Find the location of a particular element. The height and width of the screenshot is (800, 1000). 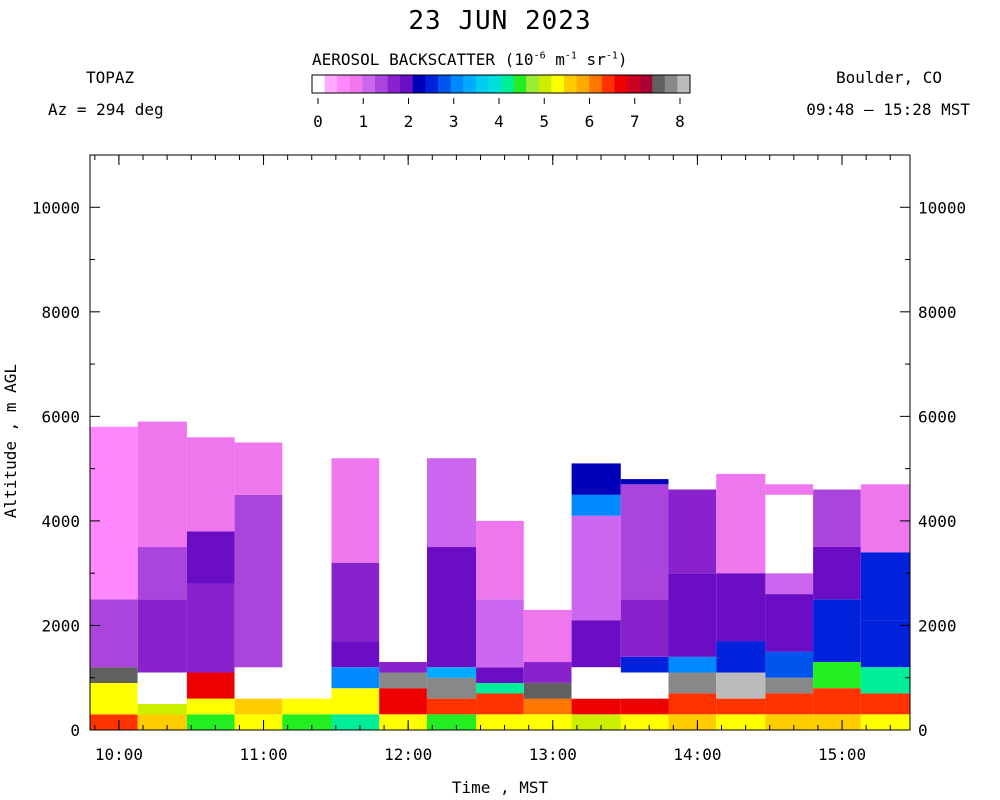

colorbar-tick-label-4: 4 is located at coordinates (499, 121).